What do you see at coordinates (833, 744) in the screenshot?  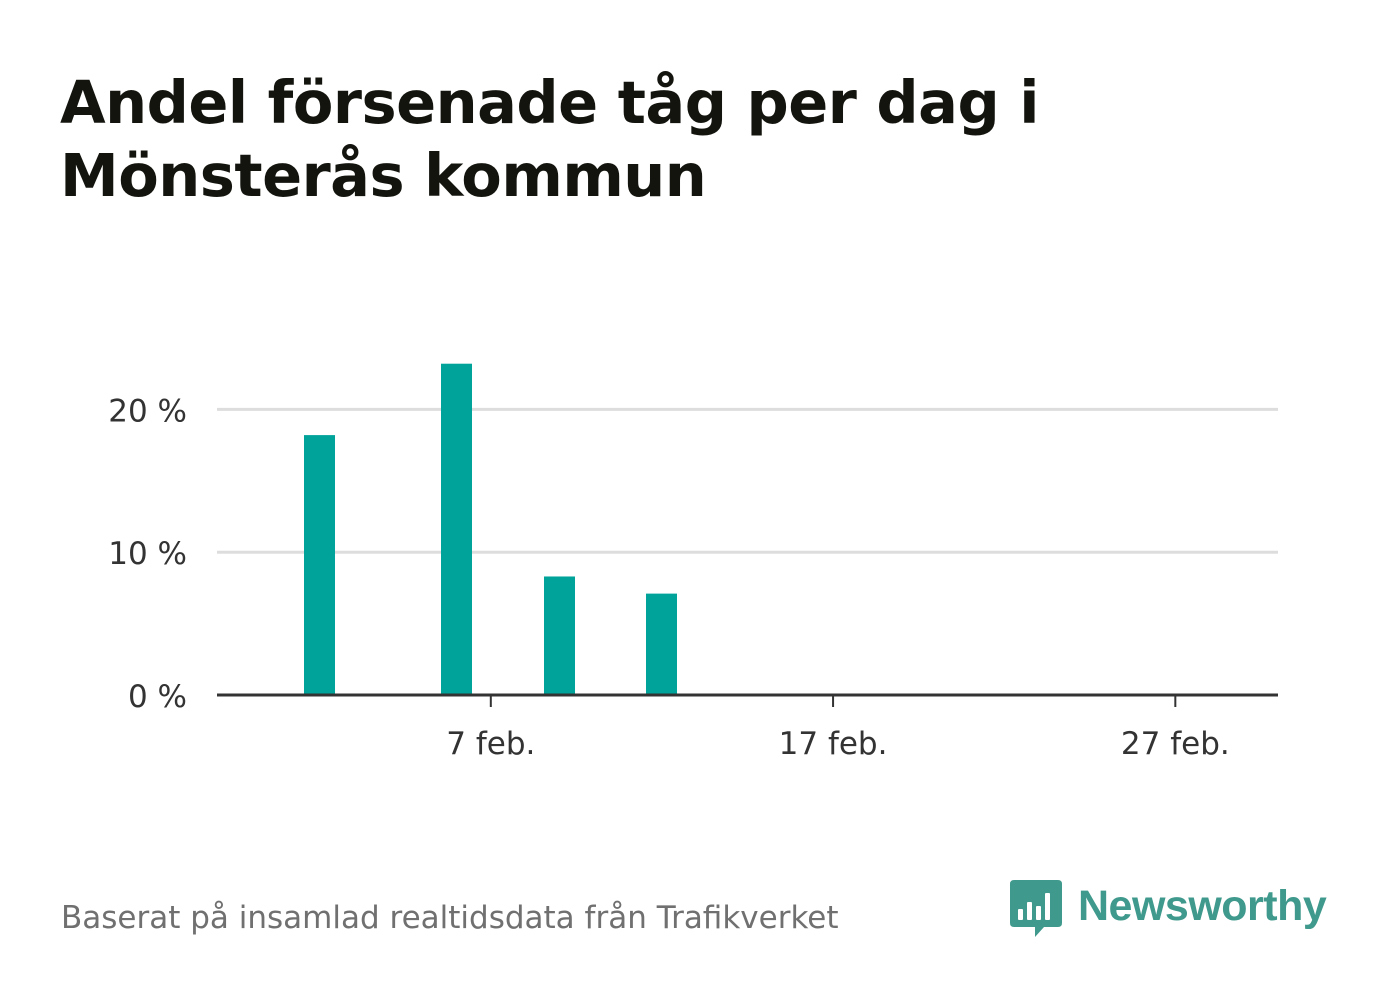 I see `x-tick-label: 17 feb.` at bounding box center [833, 744].